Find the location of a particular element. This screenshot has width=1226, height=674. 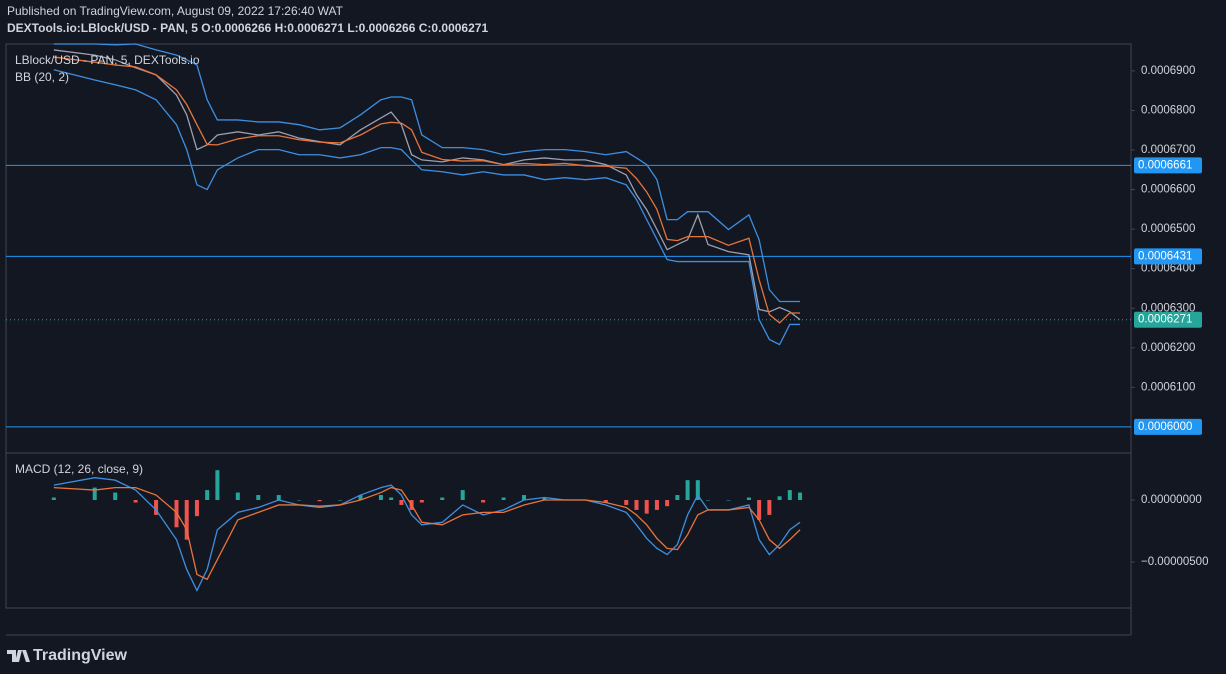

y-tick-label: 0.0006800 is located at coordinates (1168, 110).